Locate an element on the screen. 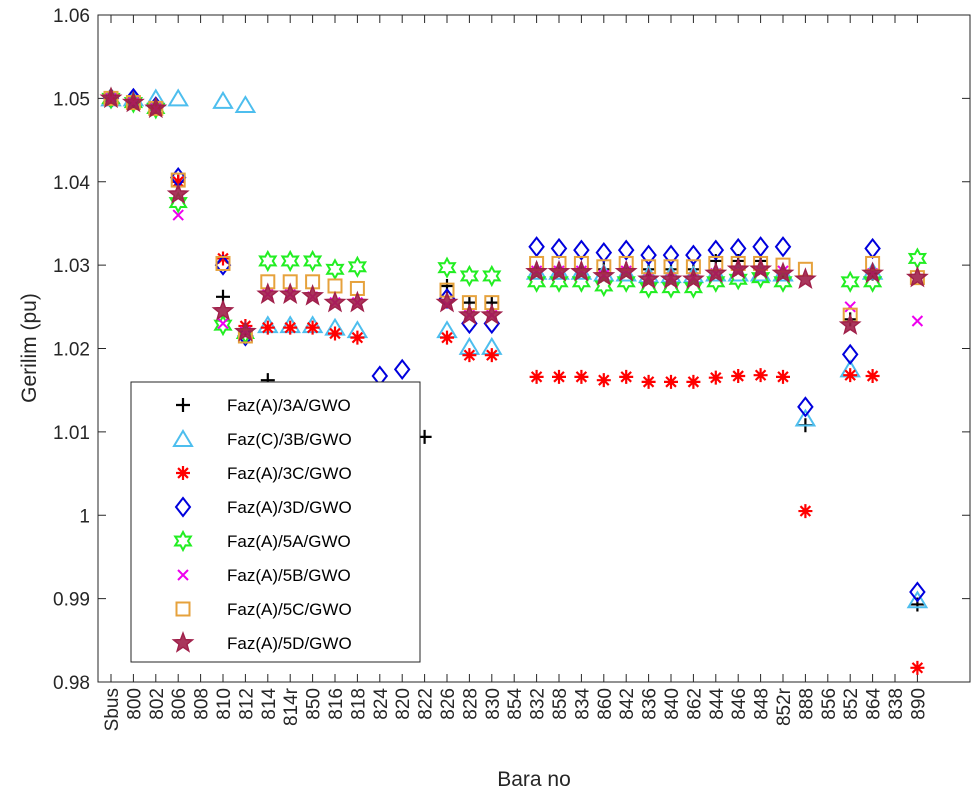 This screenshot has height=796, width=971. legend-marker-plus is located at coordinates (183, 405).